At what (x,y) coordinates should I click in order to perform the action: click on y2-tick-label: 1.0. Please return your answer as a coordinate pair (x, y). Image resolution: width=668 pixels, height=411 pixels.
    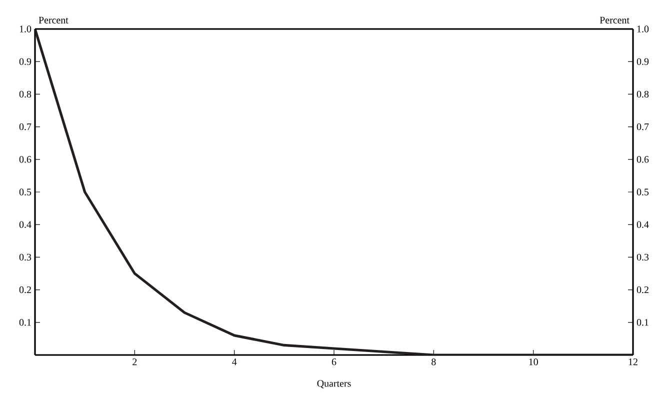
    Looking at the image, I should click on (643, 29).